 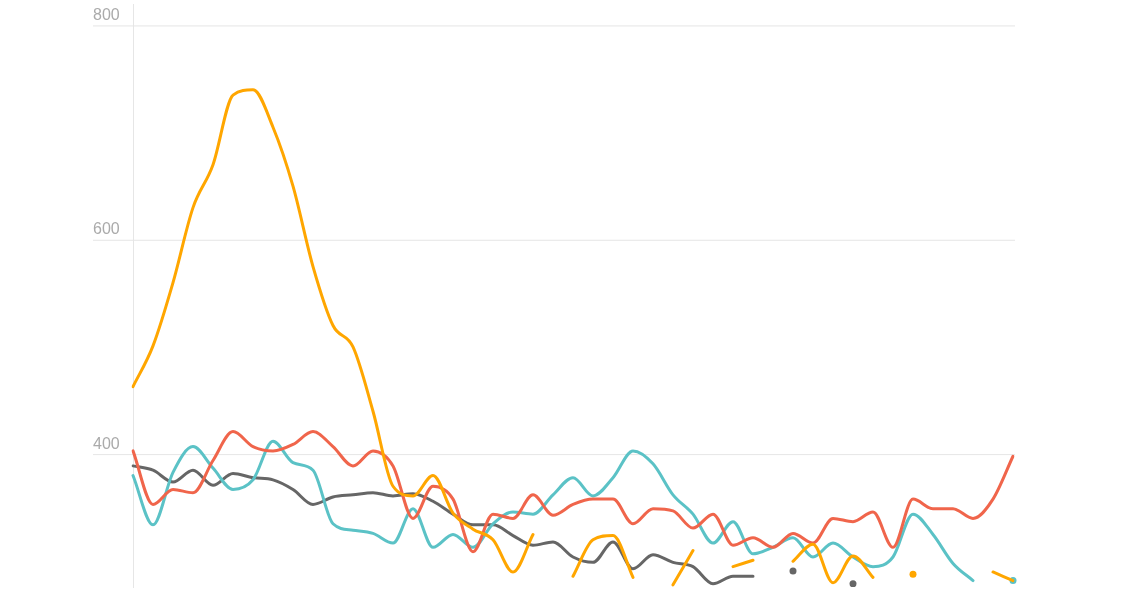 What do you see at coordinates (106, 229) in the screenshot?
I see `y-tick-label: 600` at bounding box center [106, 229].